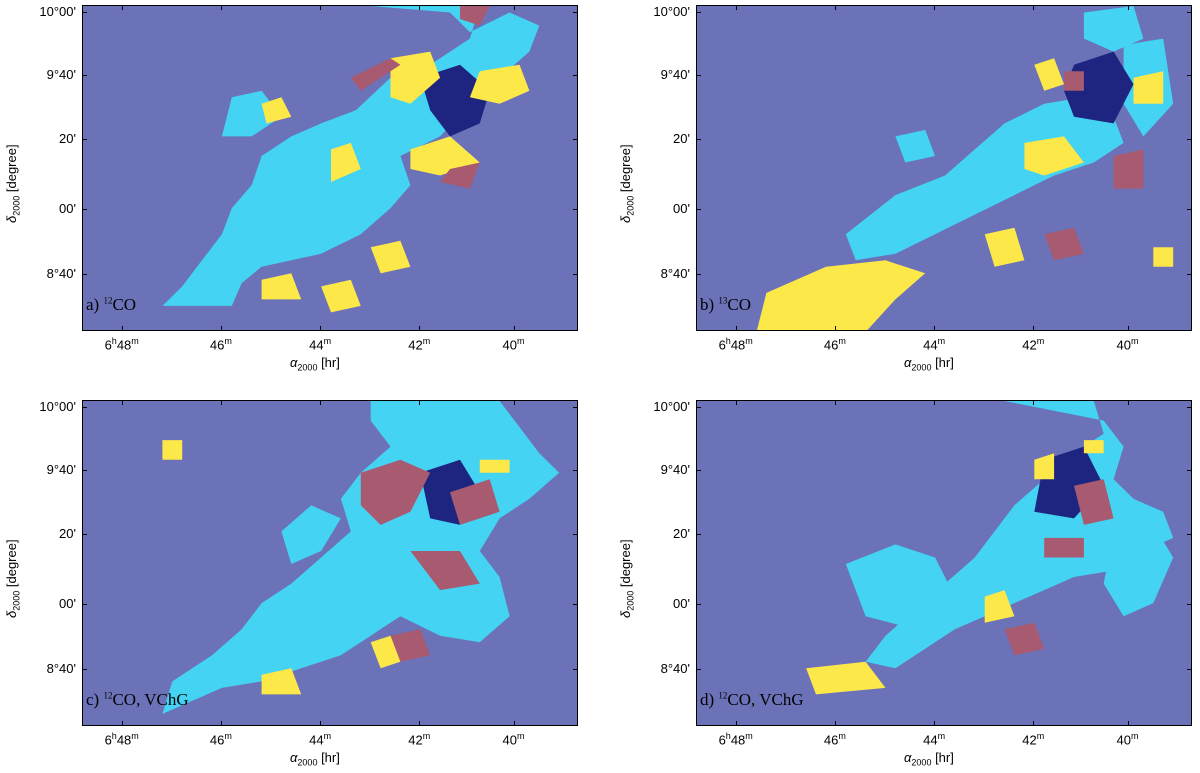 This screenshot has width=1200, height=773. Describe the element at coordinates (752, 699) in the screenshot. I see `panel-label: d) 12CO, VChG` at that location.